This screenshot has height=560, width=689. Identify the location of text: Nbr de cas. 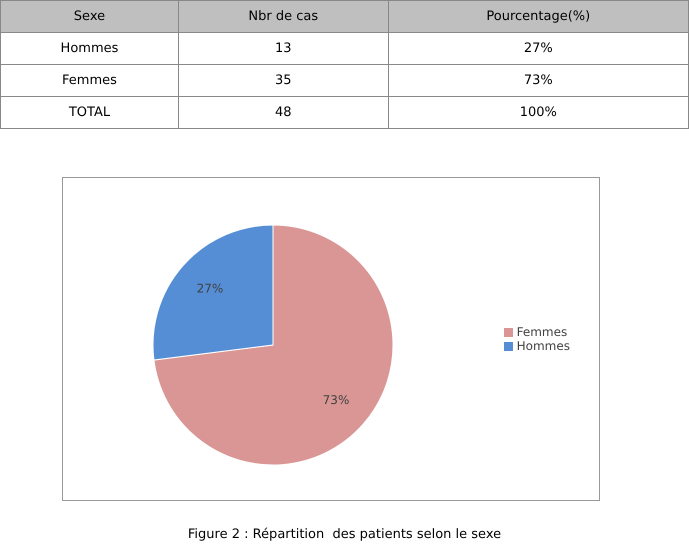
(283, 16).